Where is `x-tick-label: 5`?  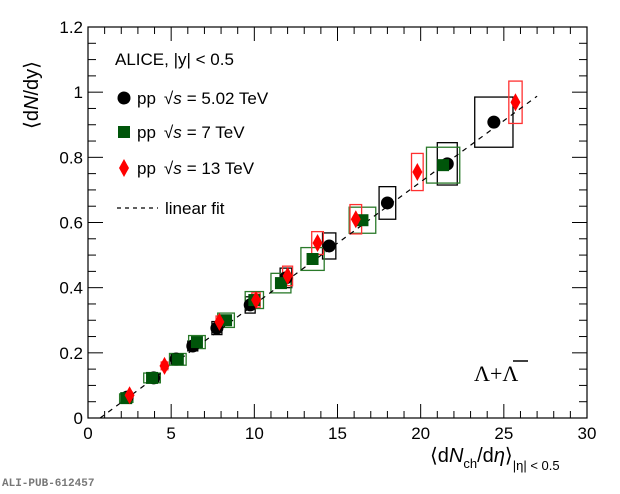
x-tick-label: 5 is located at coordinates (170, 433).